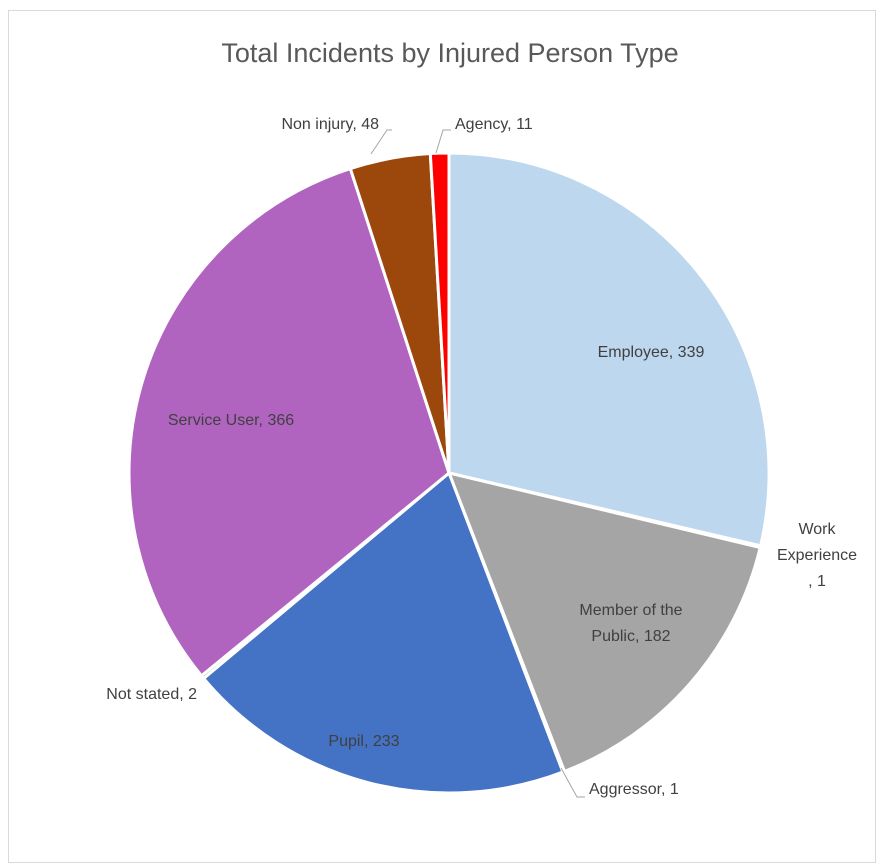  What do you see at coordinates (443, 141) in the screenshot?
I see `leader-line-agency` at bounding box center [443, 141].